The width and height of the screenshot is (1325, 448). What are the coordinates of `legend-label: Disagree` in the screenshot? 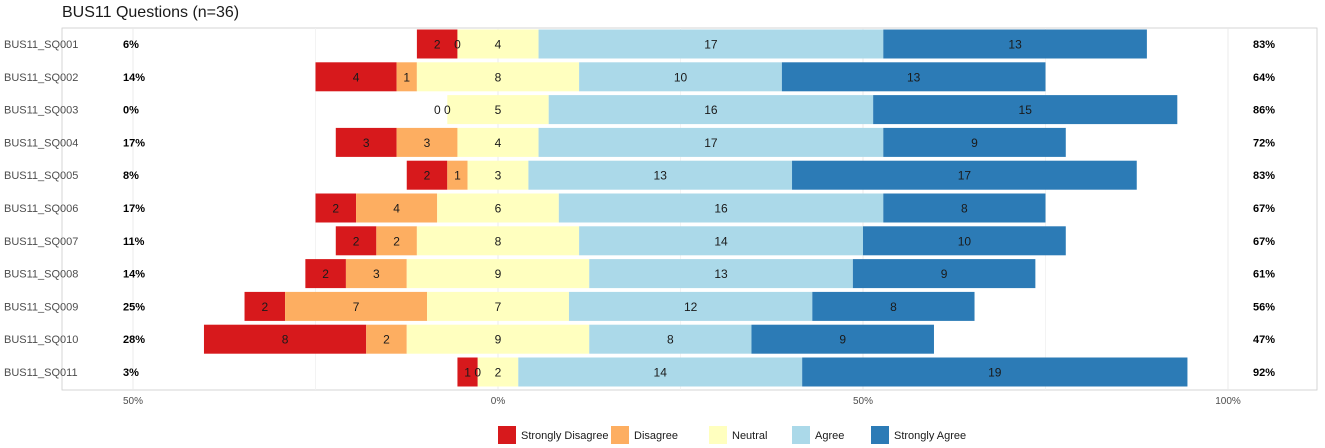 It's located at (656, 436).